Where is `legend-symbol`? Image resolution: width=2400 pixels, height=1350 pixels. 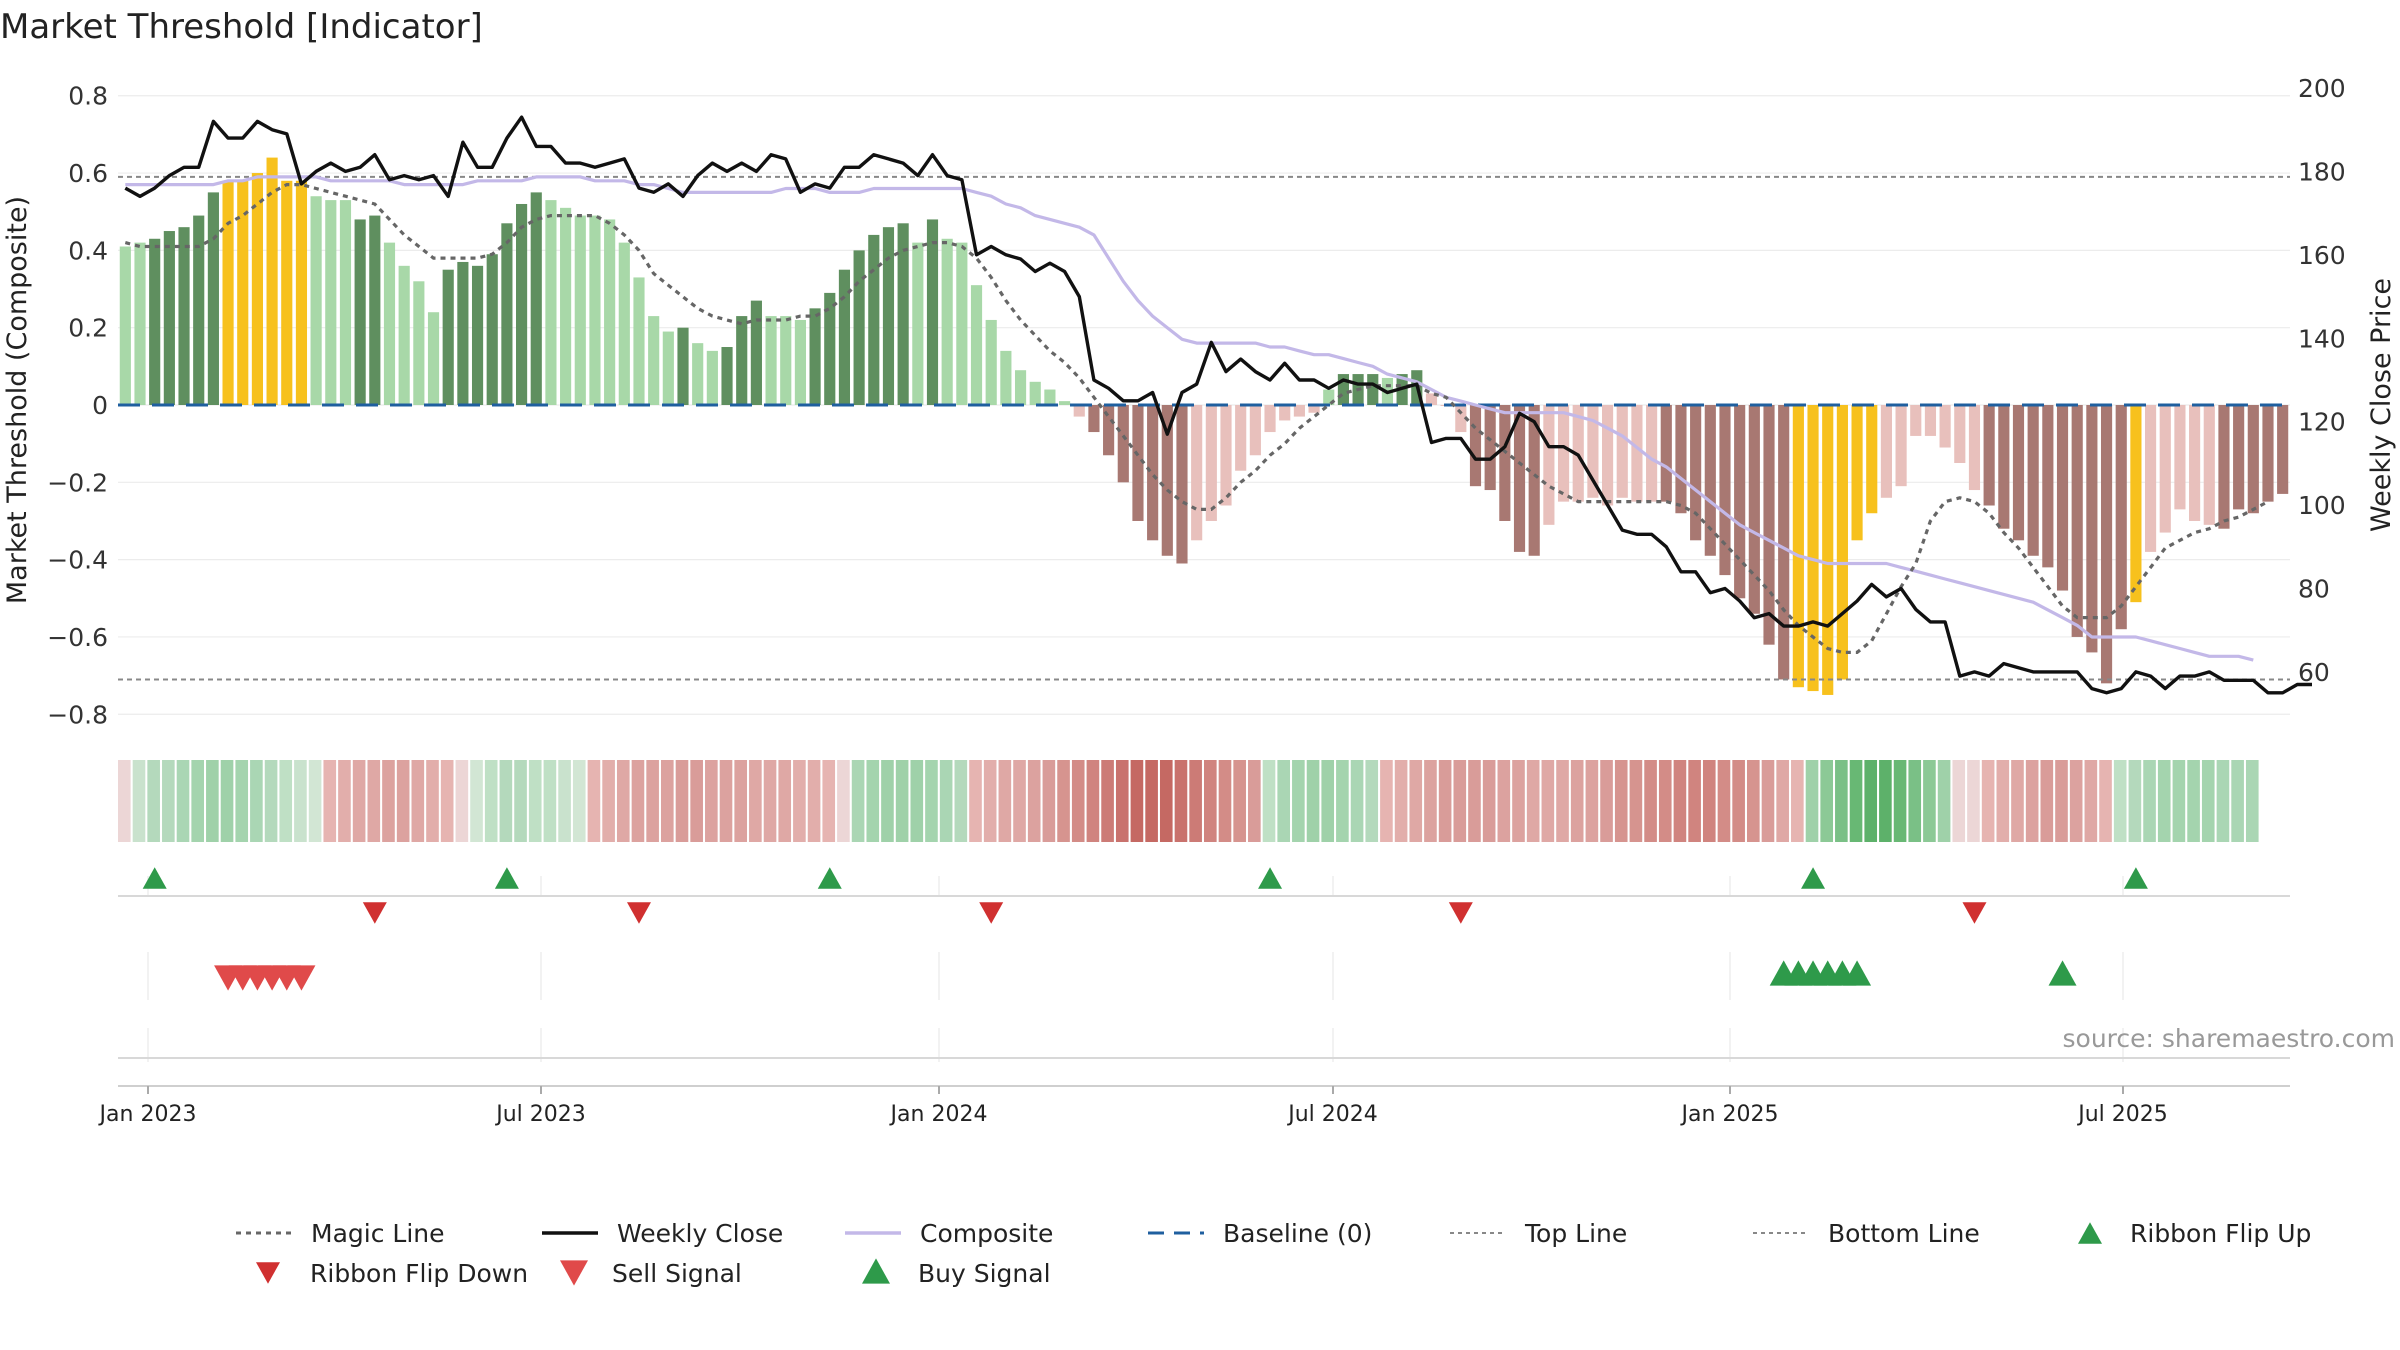
legend-symbol is located at coordinates (268, 1273).